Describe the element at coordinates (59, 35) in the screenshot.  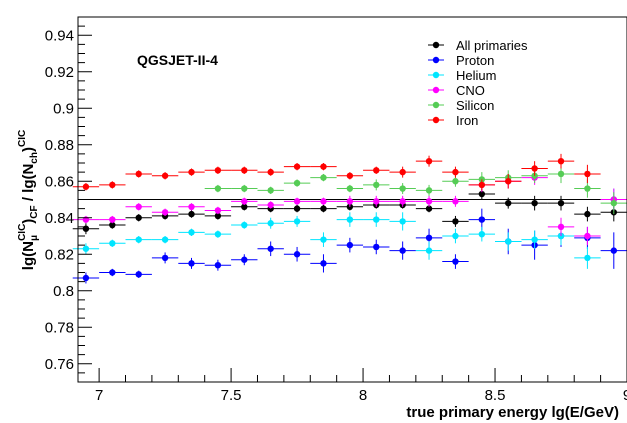
I see `y-tick-label: 0.94` at that location.